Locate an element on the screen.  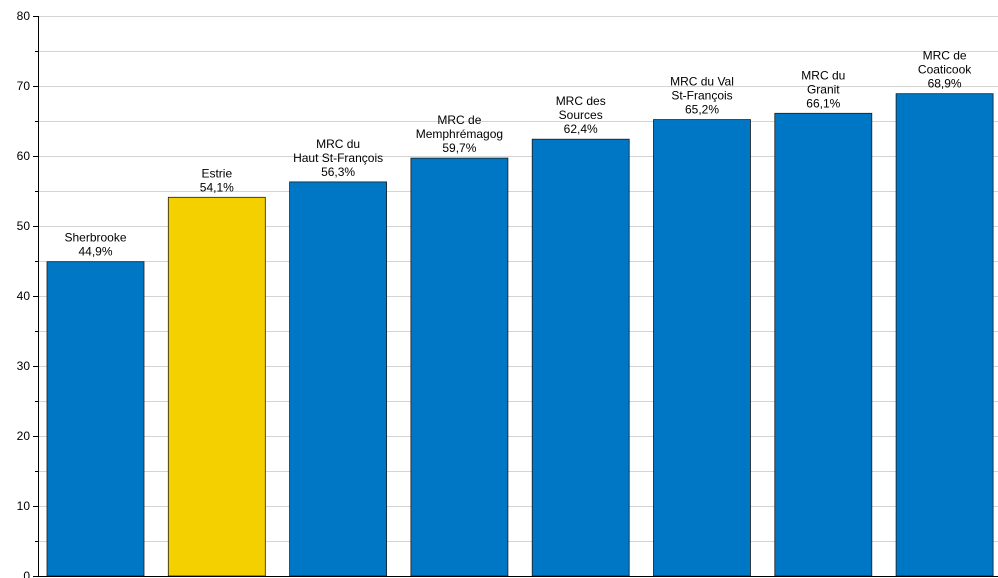
data-label-value: 54,1% is located at coordinates (217, 187).